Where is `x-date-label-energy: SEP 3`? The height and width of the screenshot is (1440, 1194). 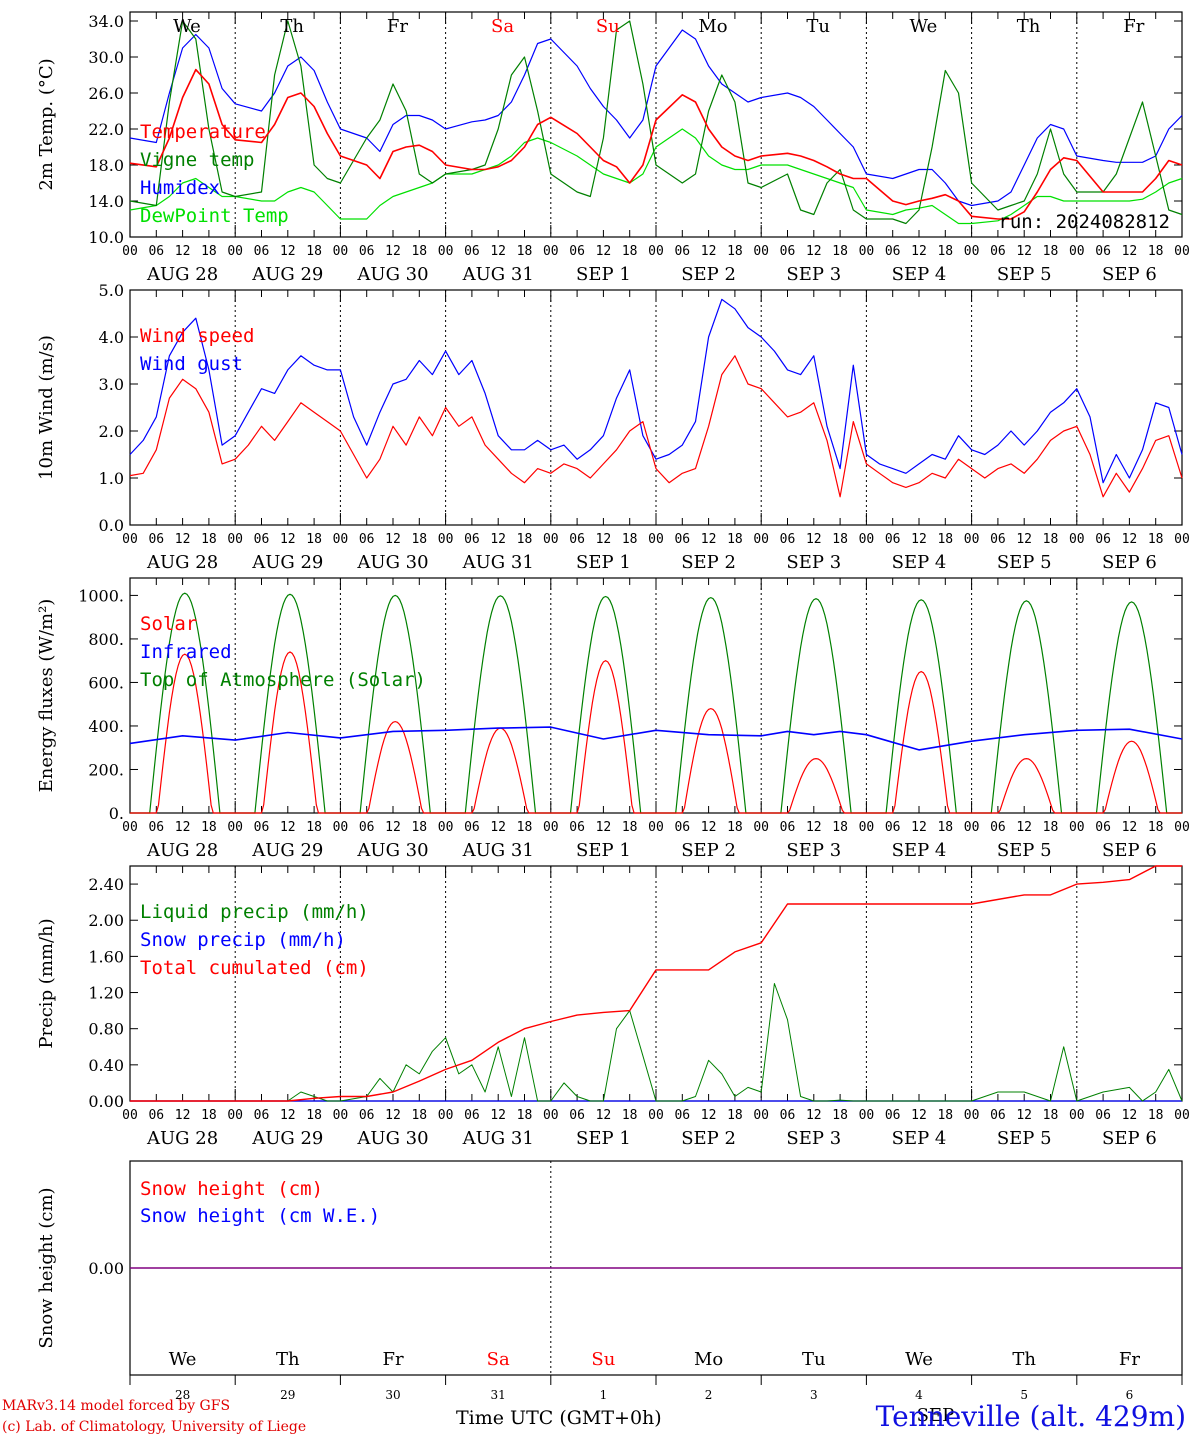 x-date-label-energy: SEP 3 is located at coordinates (813, 850).